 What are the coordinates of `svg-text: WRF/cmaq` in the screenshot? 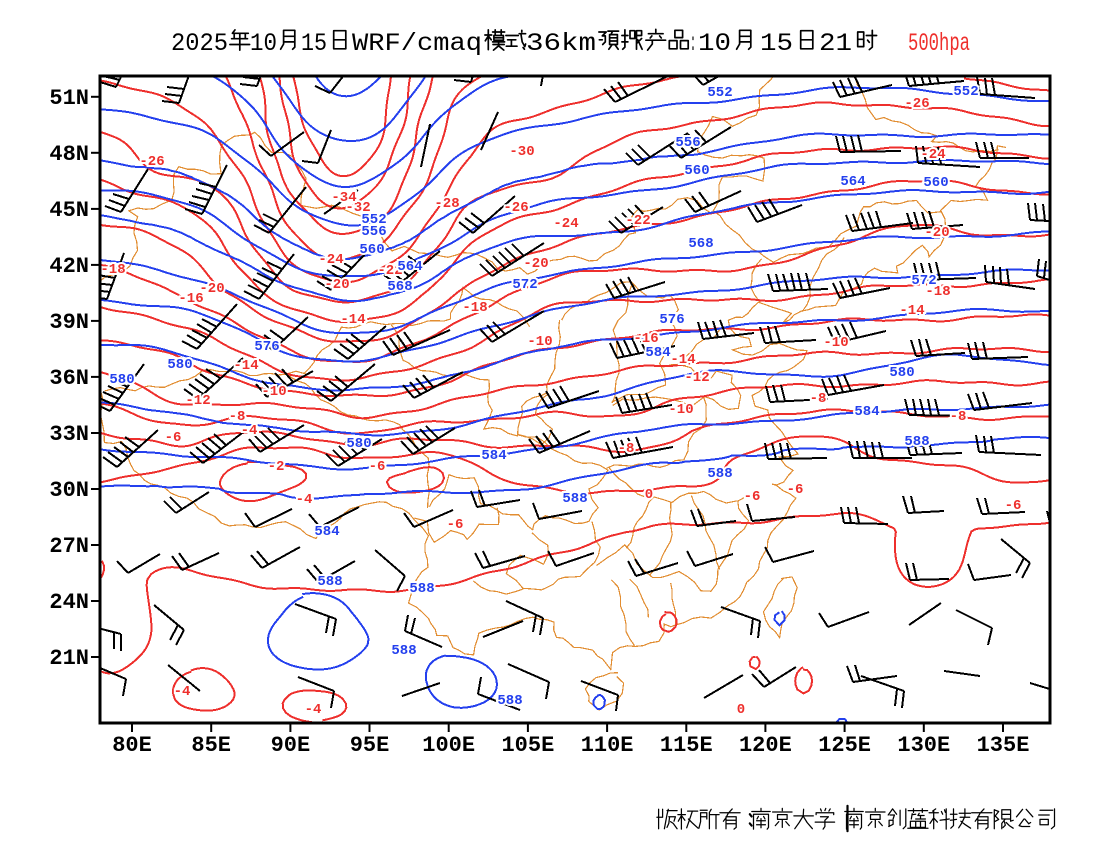 It's located at (417, 43).